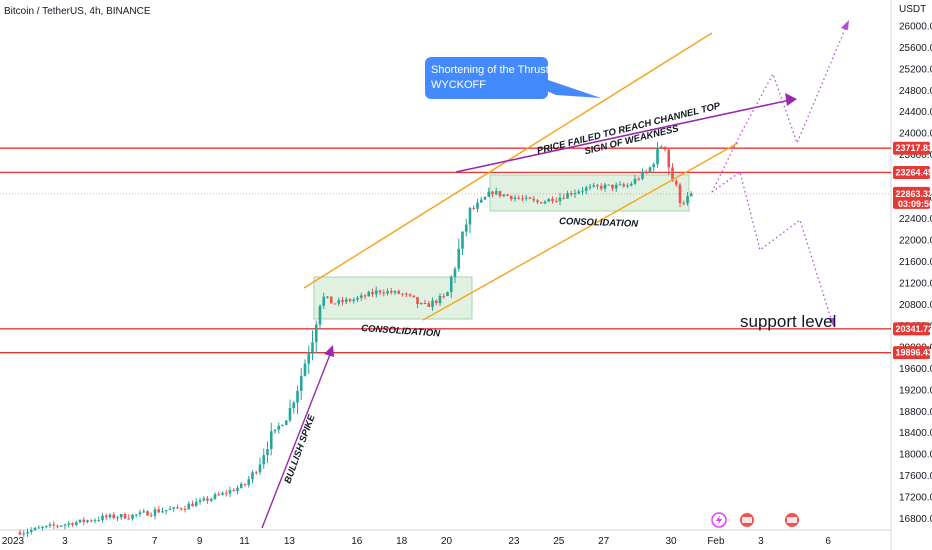  I want to click on lightning-glyph-icon, so click(719, 520).